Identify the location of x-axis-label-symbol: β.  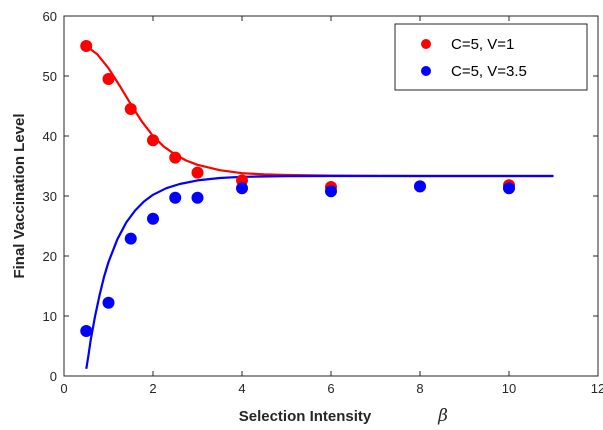
(442, 416).